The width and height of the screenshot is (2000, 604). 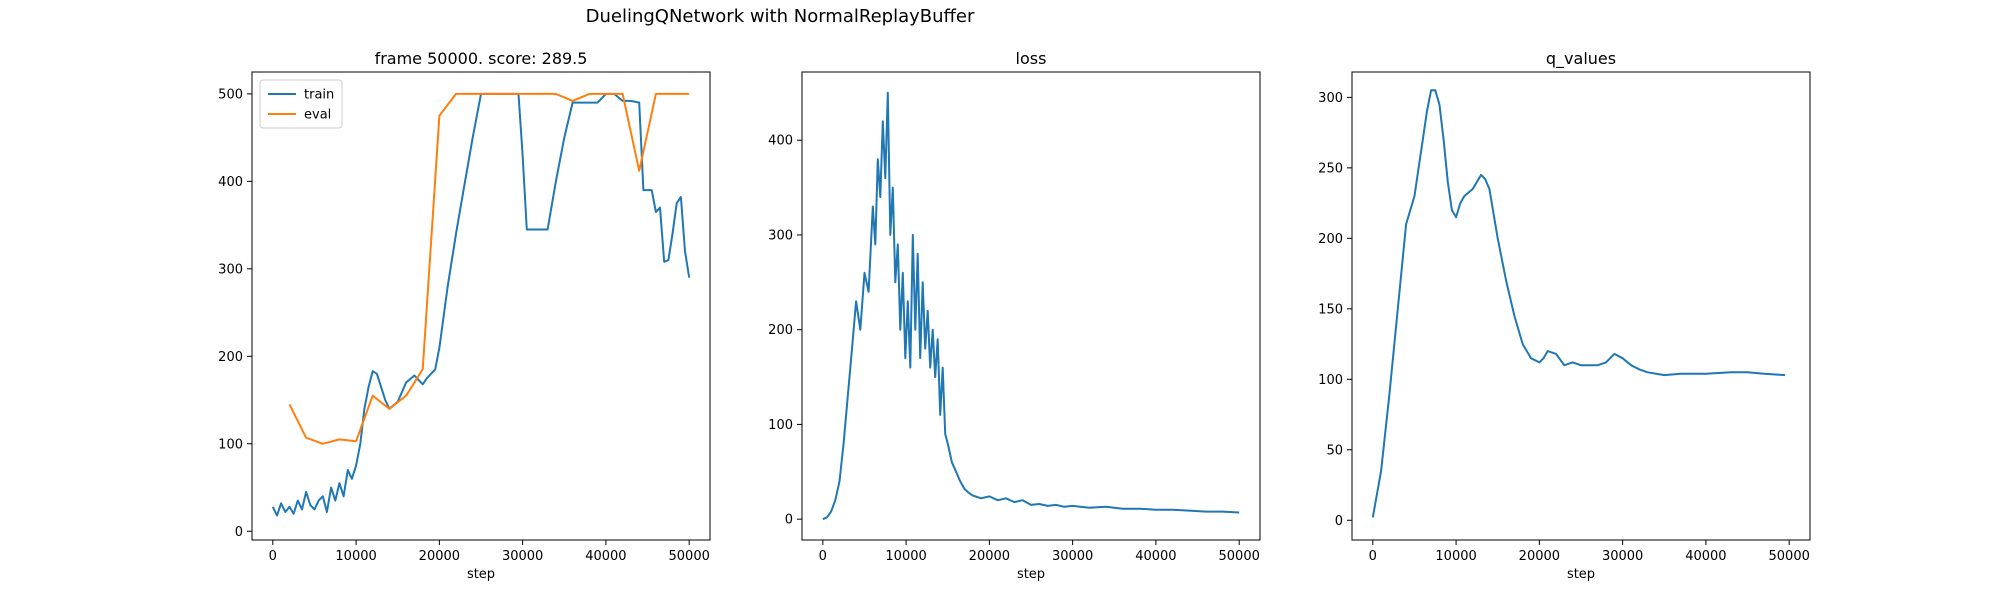 I want to click on y-tick-label: 50, so click(x=1334, y=450).